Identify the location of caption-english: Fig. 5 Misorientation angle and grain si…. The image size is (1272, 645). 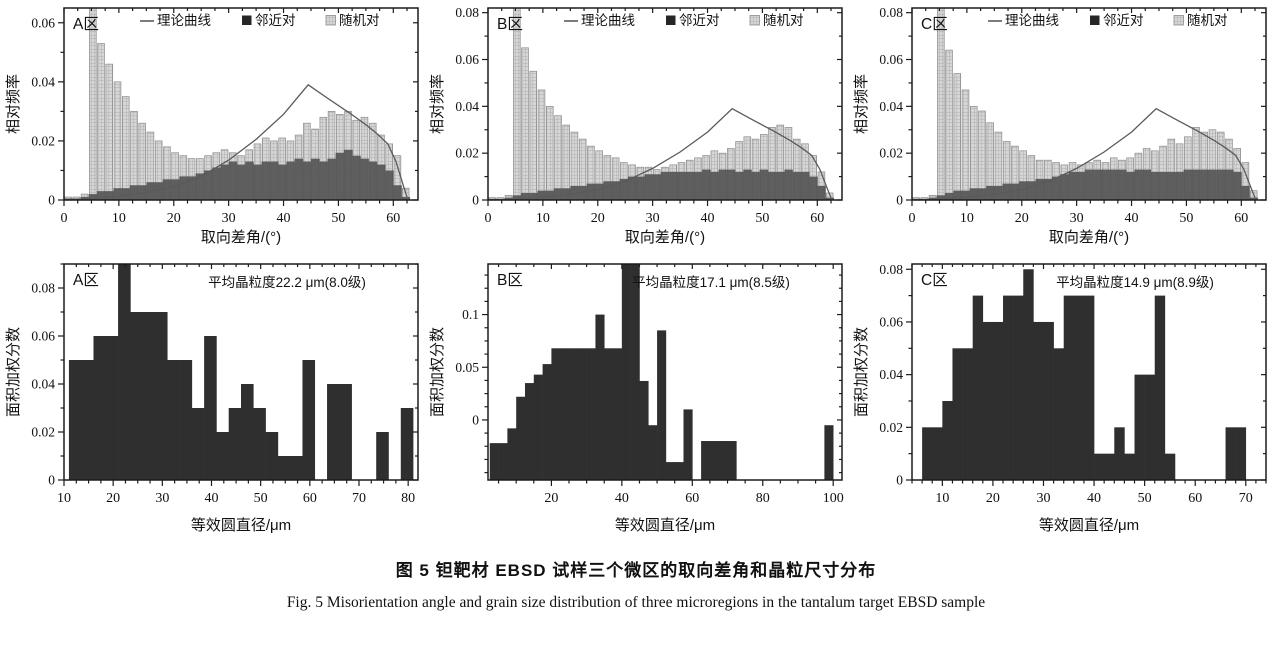
(636, 602).